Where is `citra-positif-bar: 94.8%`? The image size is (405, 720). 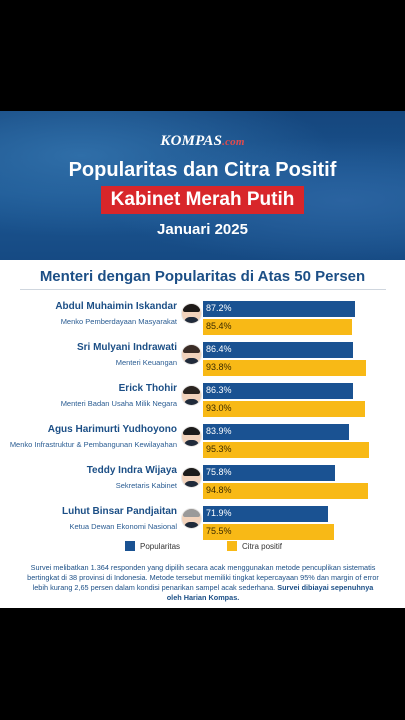
citra-positif-bar: 94.8% is located at coordinates (285, 491).